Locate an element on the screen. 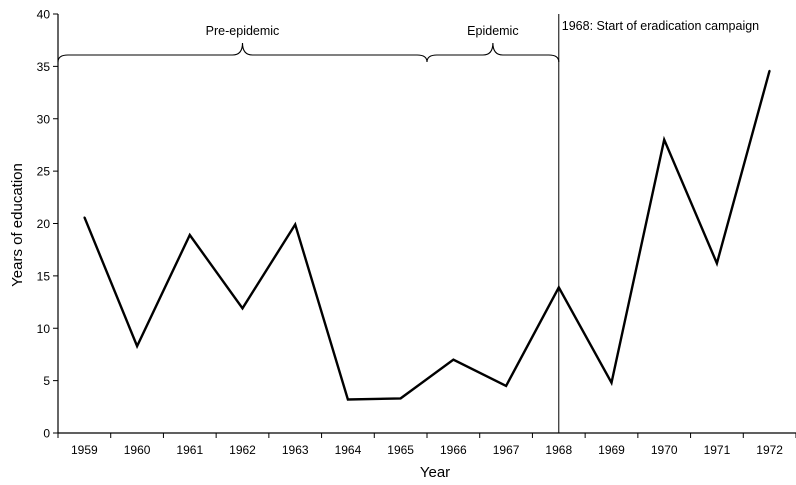  x-tick-label: 1959 is located at coordinates (84, 450).